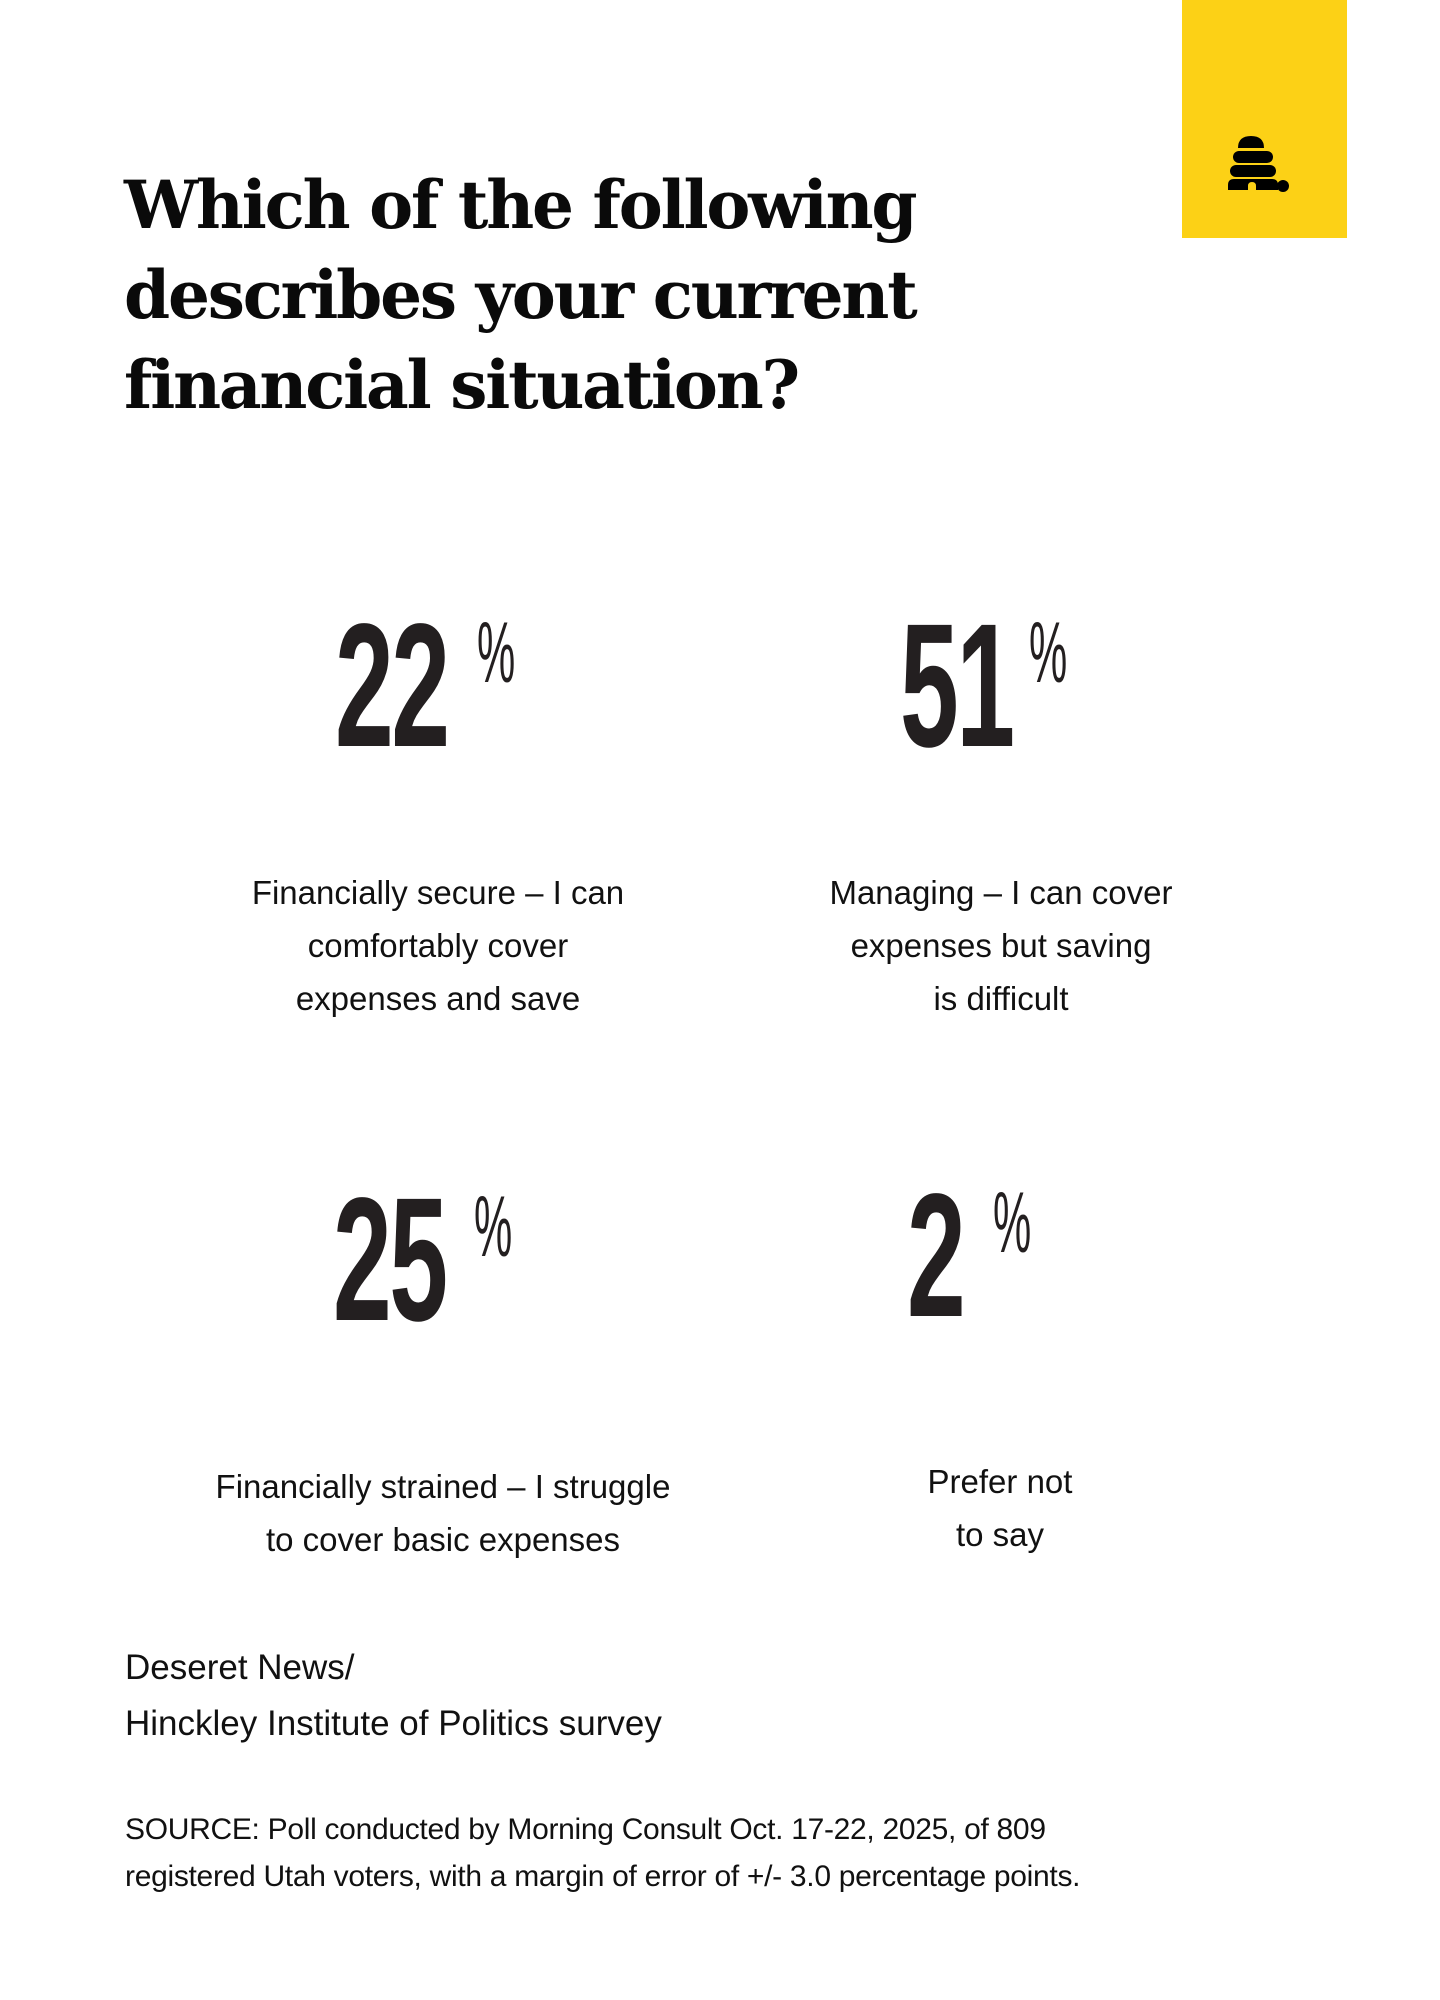  What do you see at coordinates (957, 686) in the screenshot?
I see `percent-value-51: 51` at bounding box center [957, 686].